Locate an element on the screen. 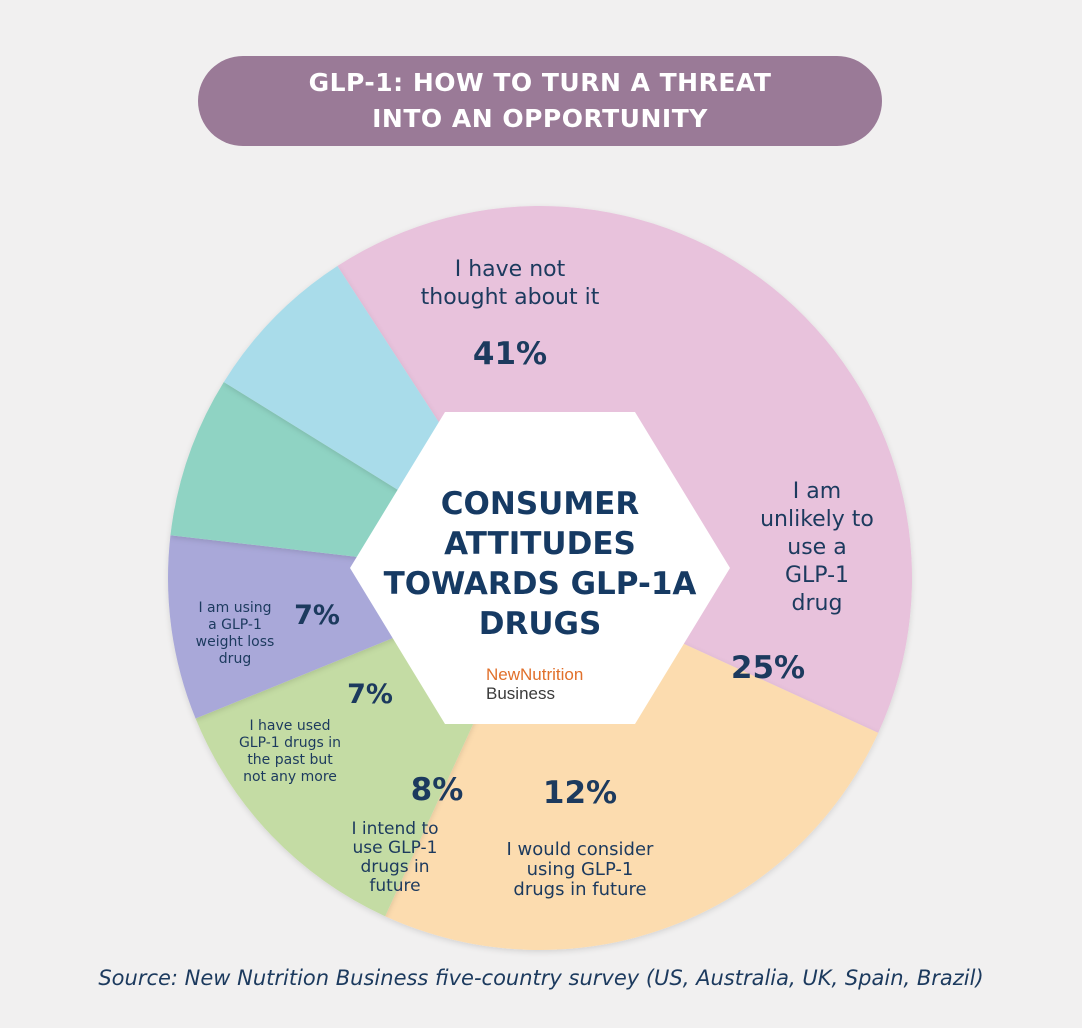 The image size is (1082, 1028). banner-line-1: GLP-1: HOW TO TURN A THREAT is located at coordinates (540, 82).